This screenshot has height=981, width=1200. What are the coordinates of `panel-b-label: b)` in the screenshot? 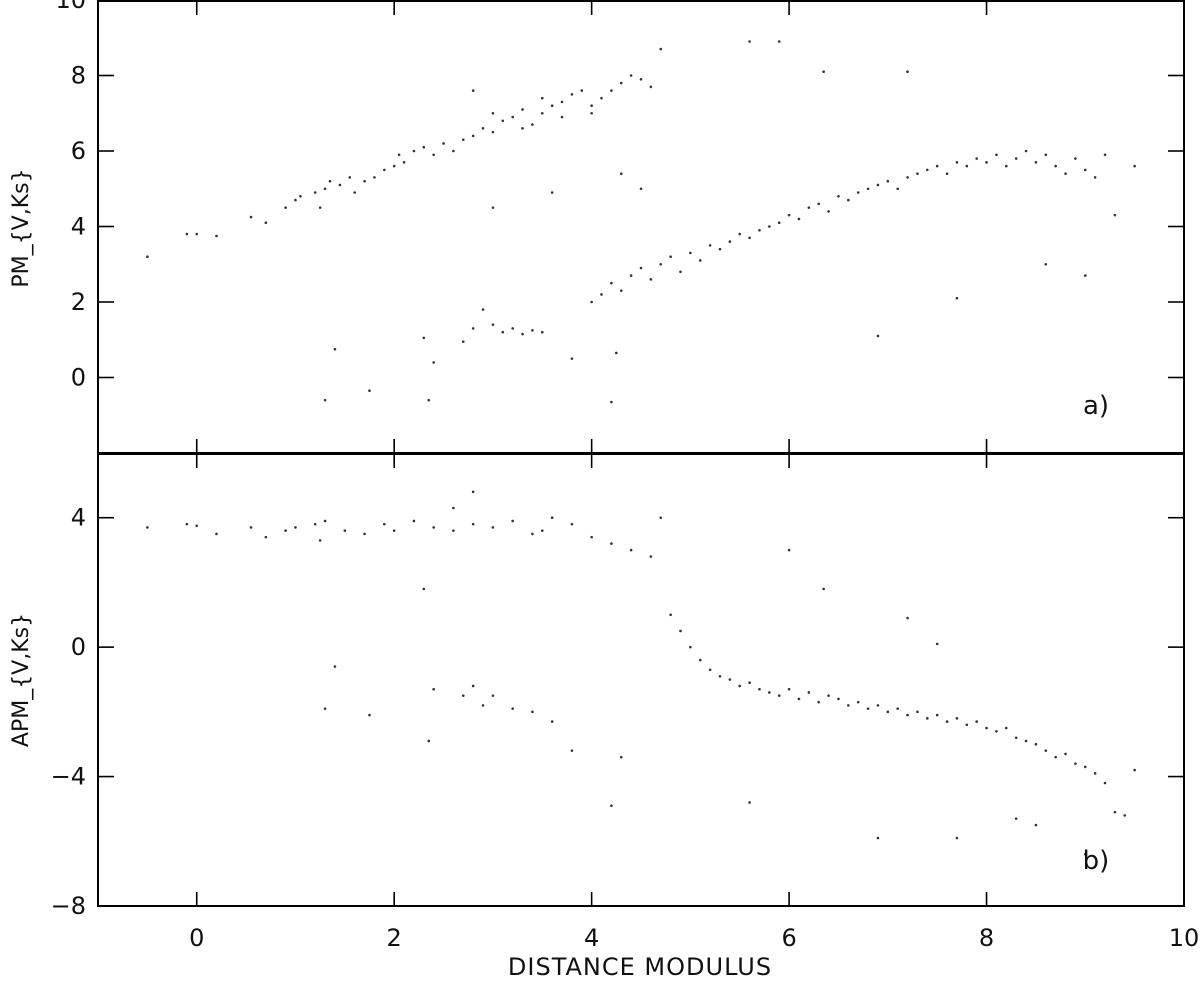 It's located at (1096, 861).